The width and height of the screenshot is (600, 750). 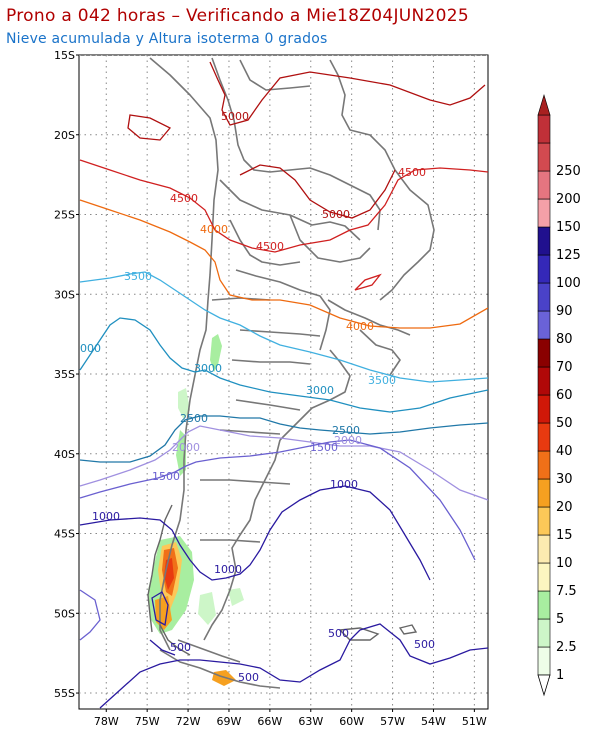 What do you see at coordinates (64, 135) in the screenshot?
I see `lat-tick-label: 20S` at bounding box center [64, 135].